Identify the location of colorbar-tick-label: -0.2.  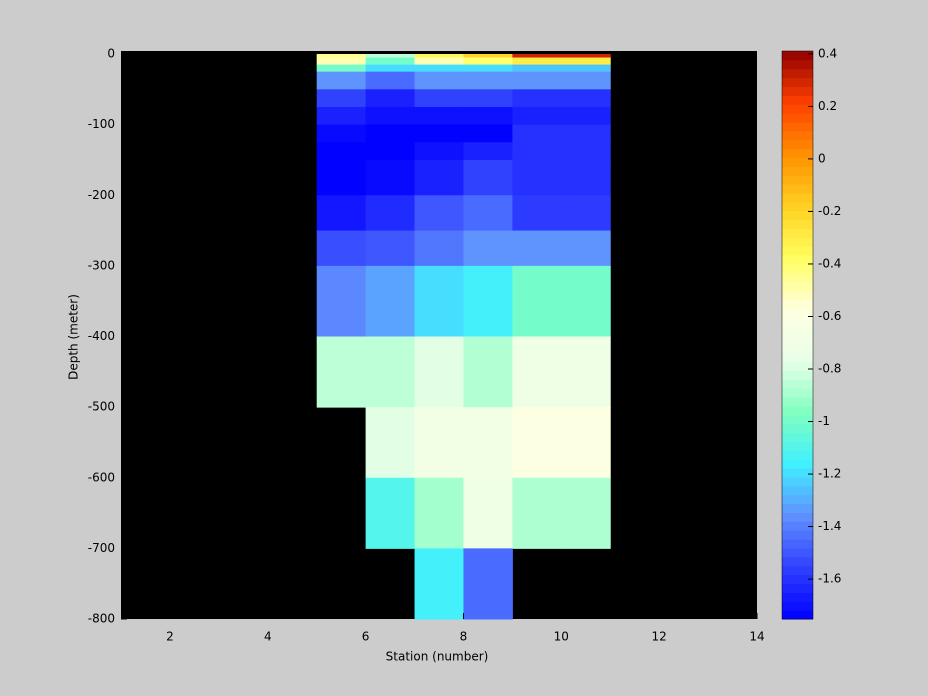
(829, 211).